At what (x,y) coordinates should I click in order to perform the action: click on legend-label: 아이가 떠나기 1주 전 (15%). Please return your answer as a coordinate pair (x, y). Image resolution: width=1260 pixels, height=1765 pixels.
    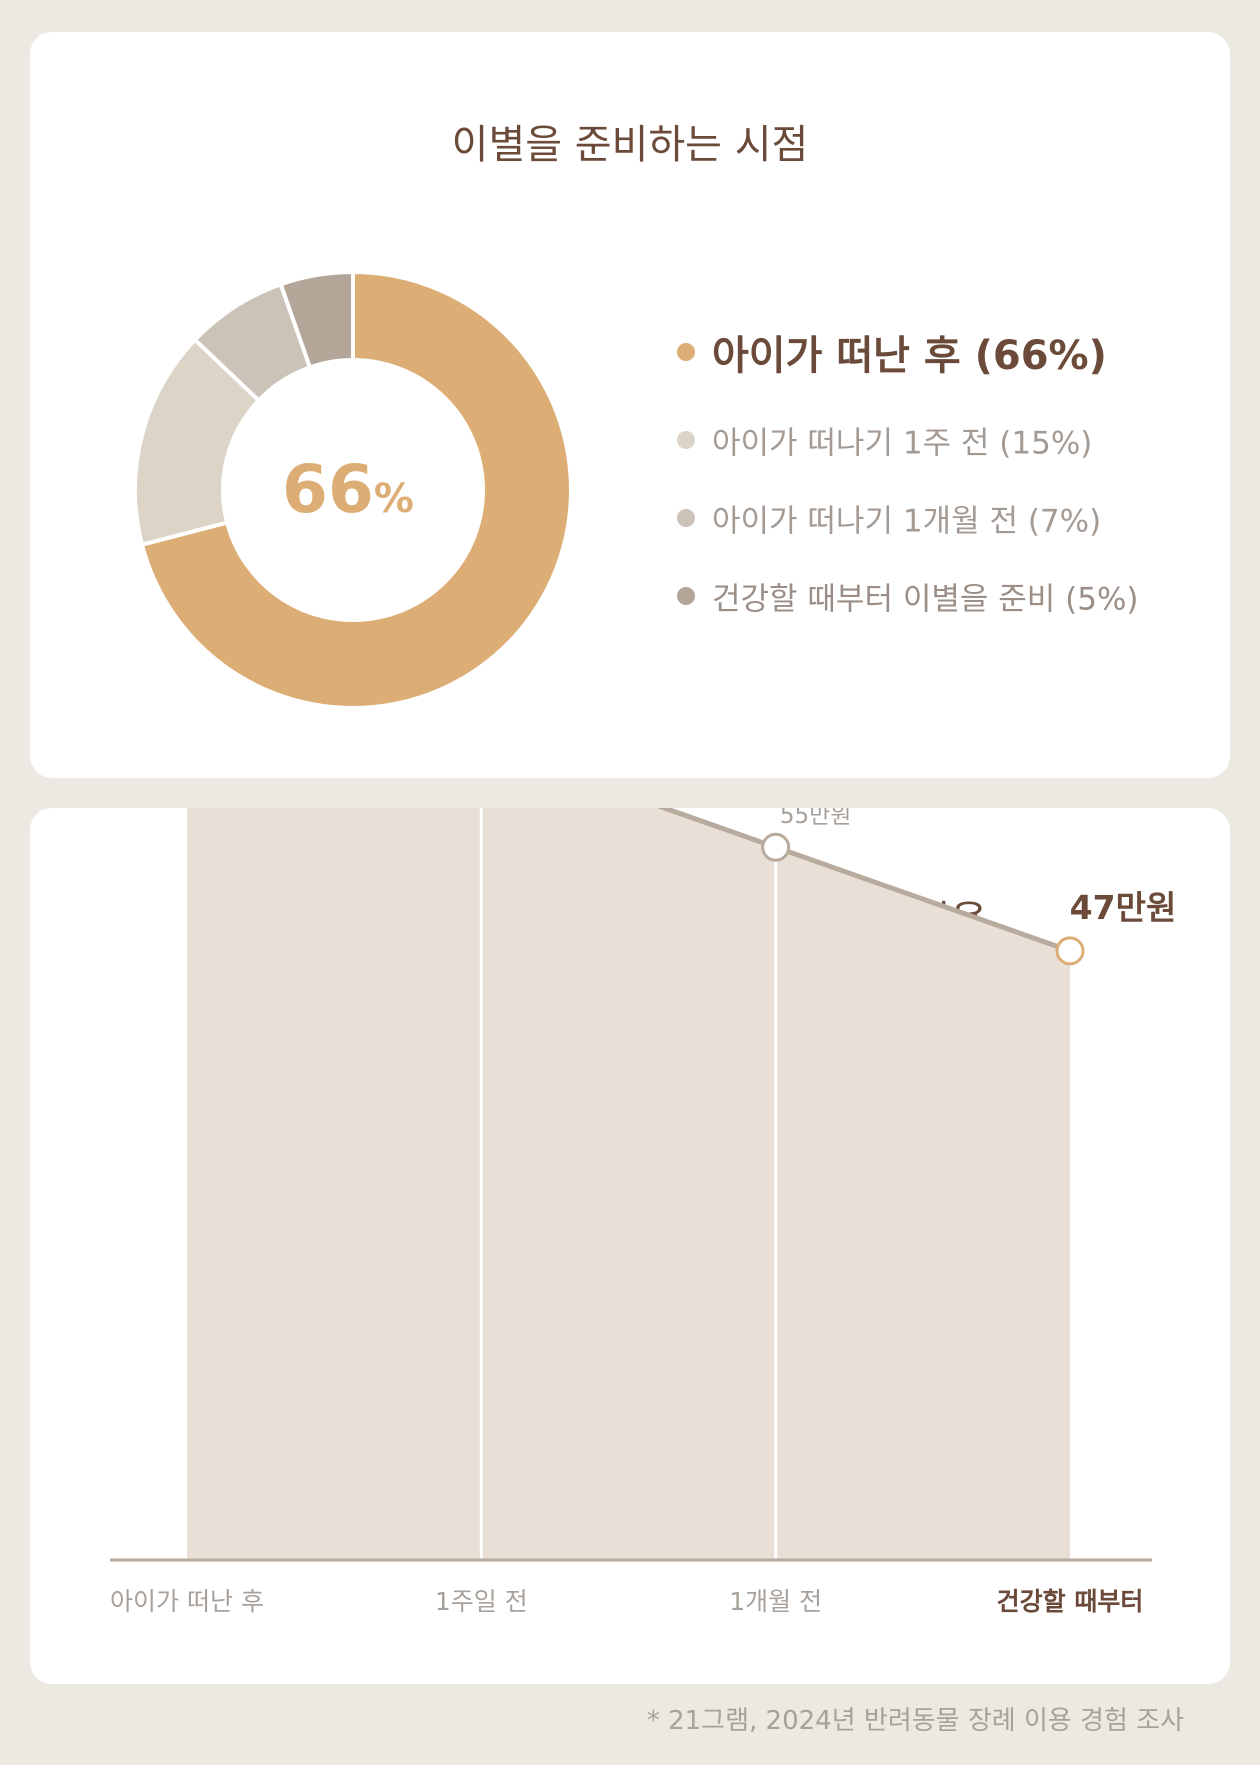
    Looking at the image, I should click on (902, 443).